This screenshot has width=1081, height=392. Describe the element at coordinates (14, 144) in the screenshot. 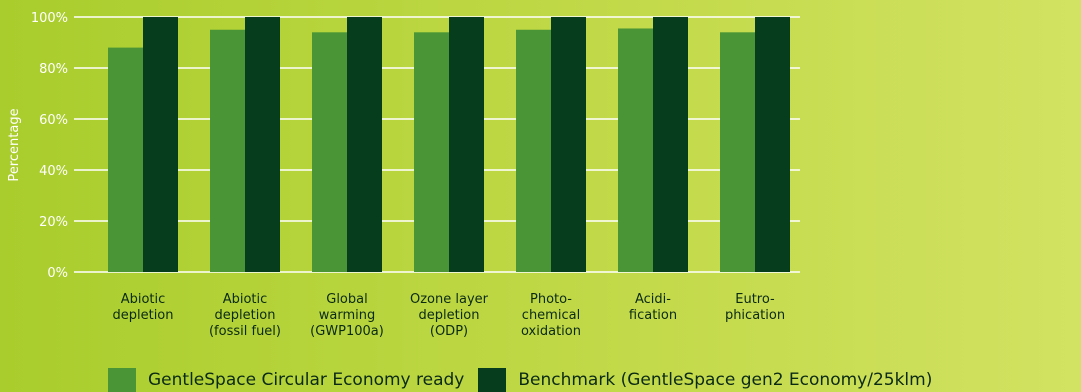

I see `y-axis-title: Percentage` at that location.